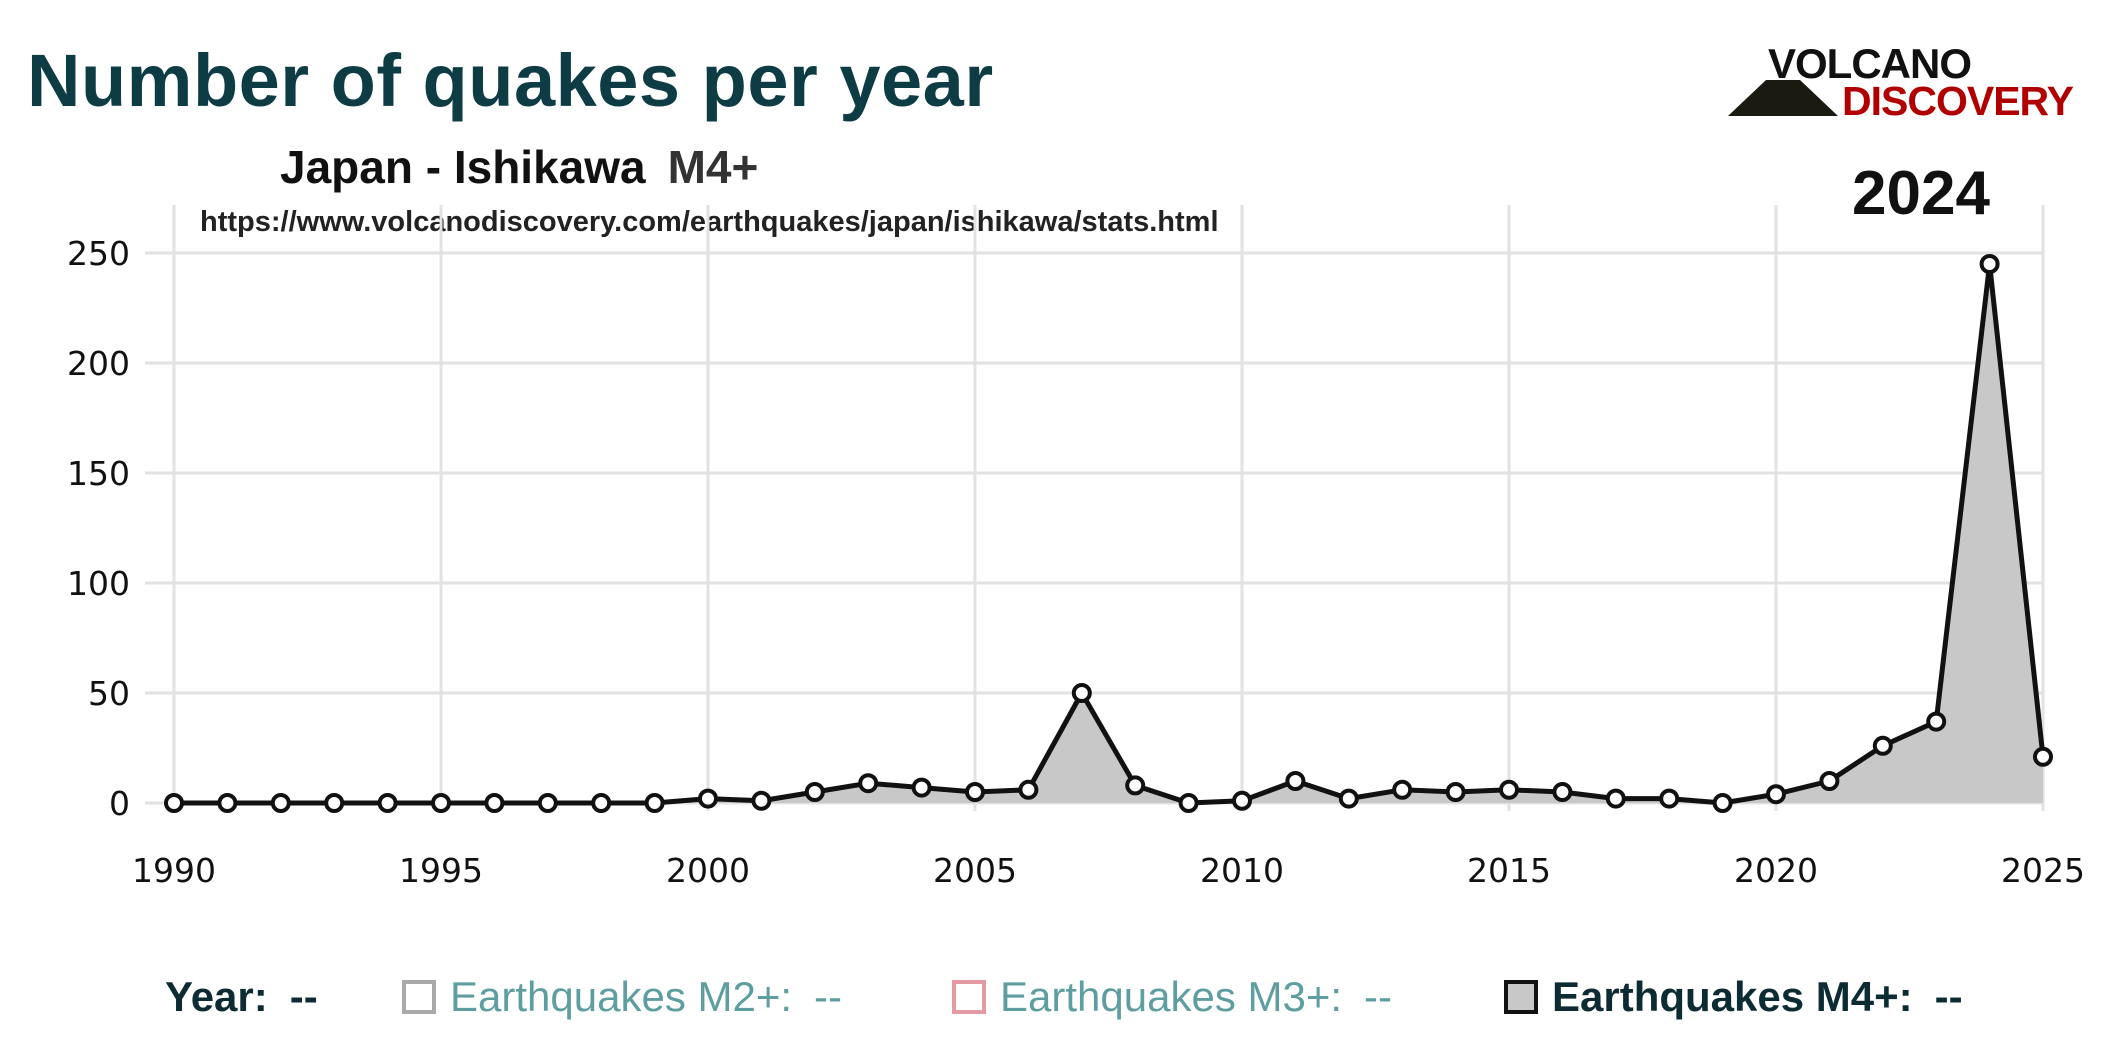  I want to click on legend-item-m4: Earthquakes M4+: --, so click(1733, 997).